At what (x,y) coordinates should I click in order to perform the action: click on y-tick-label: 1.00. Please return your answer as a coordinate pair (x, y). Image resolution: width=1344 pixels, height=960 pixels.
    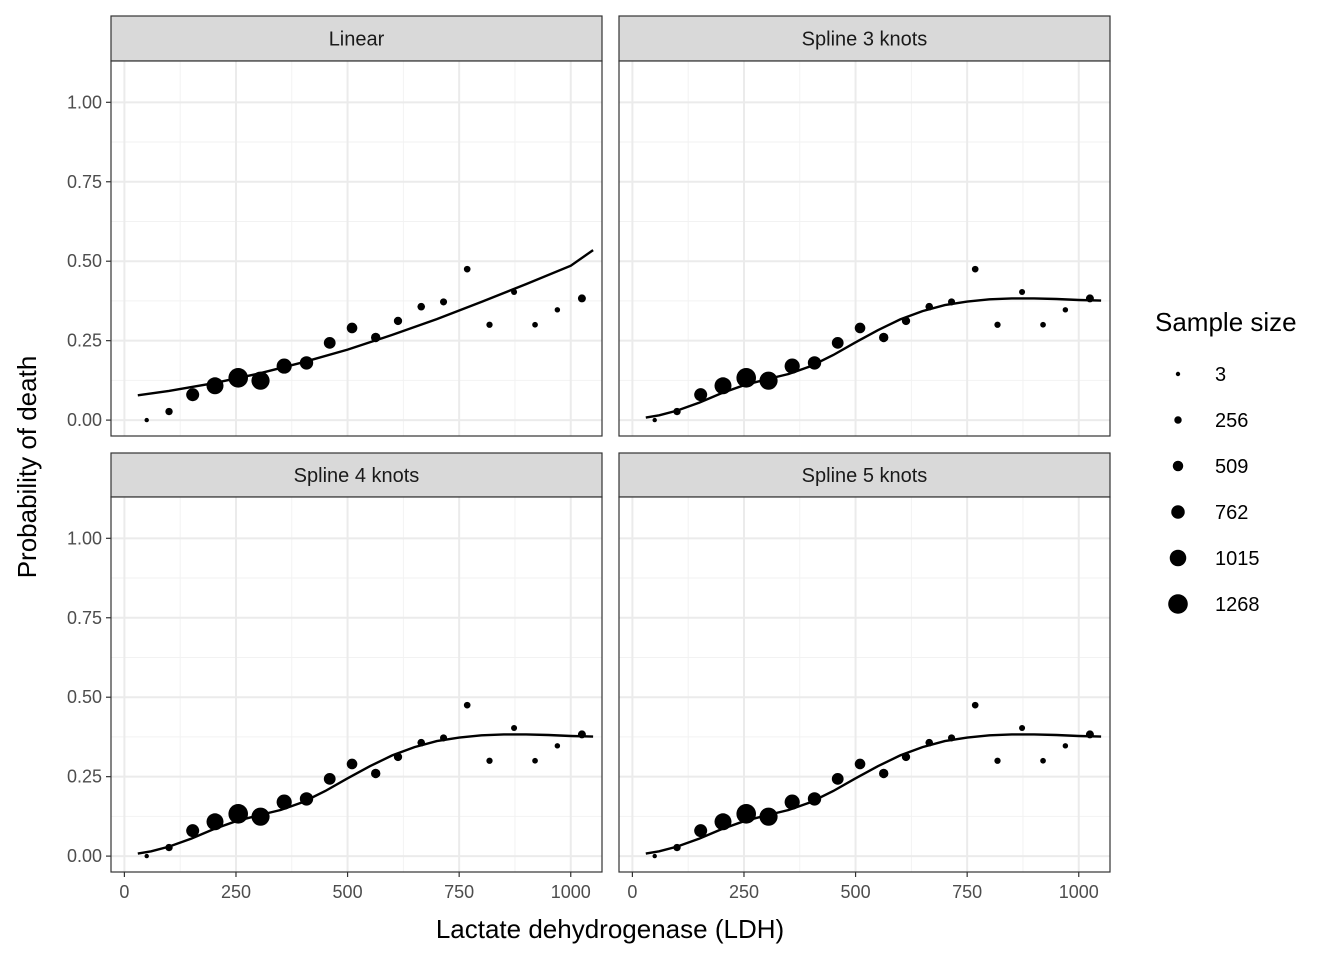
    Looking at the image, I should click on (84, 538).